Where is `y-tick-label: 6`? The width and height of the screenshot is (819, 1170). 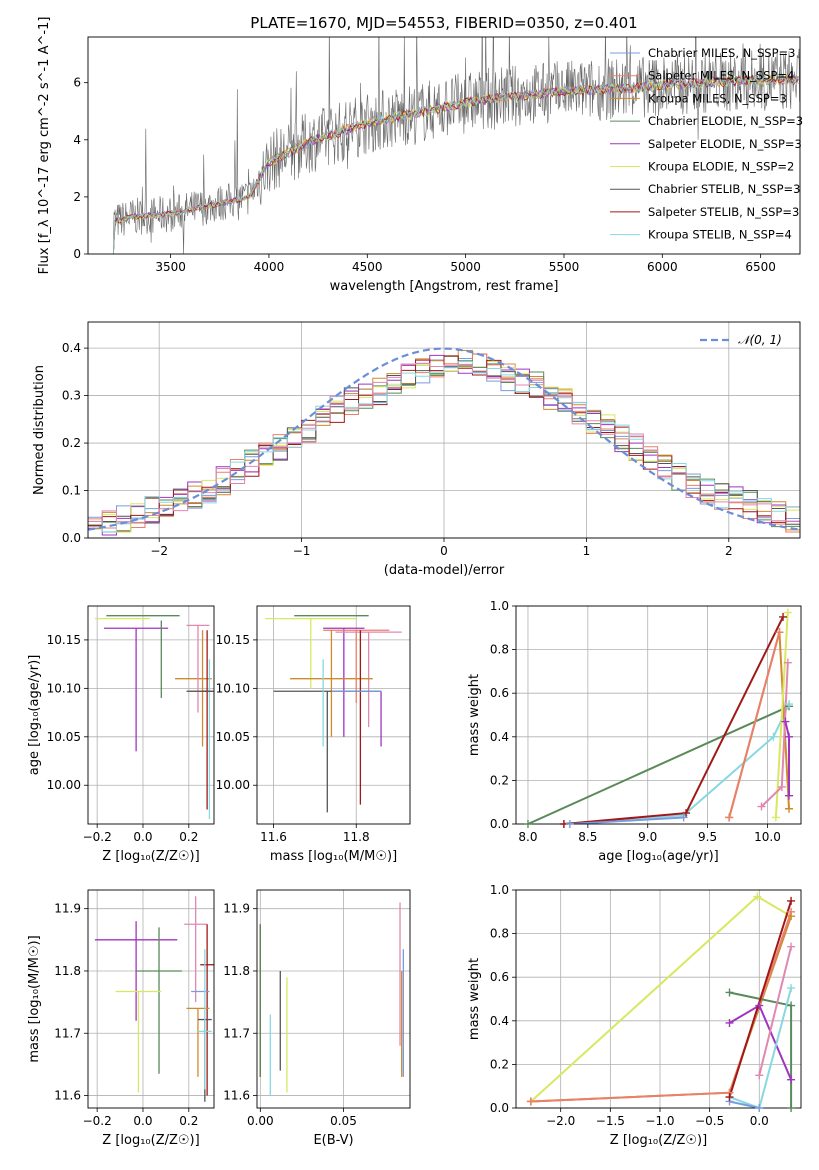 y-tick-label: 6 is located at coordinates (77, 83).